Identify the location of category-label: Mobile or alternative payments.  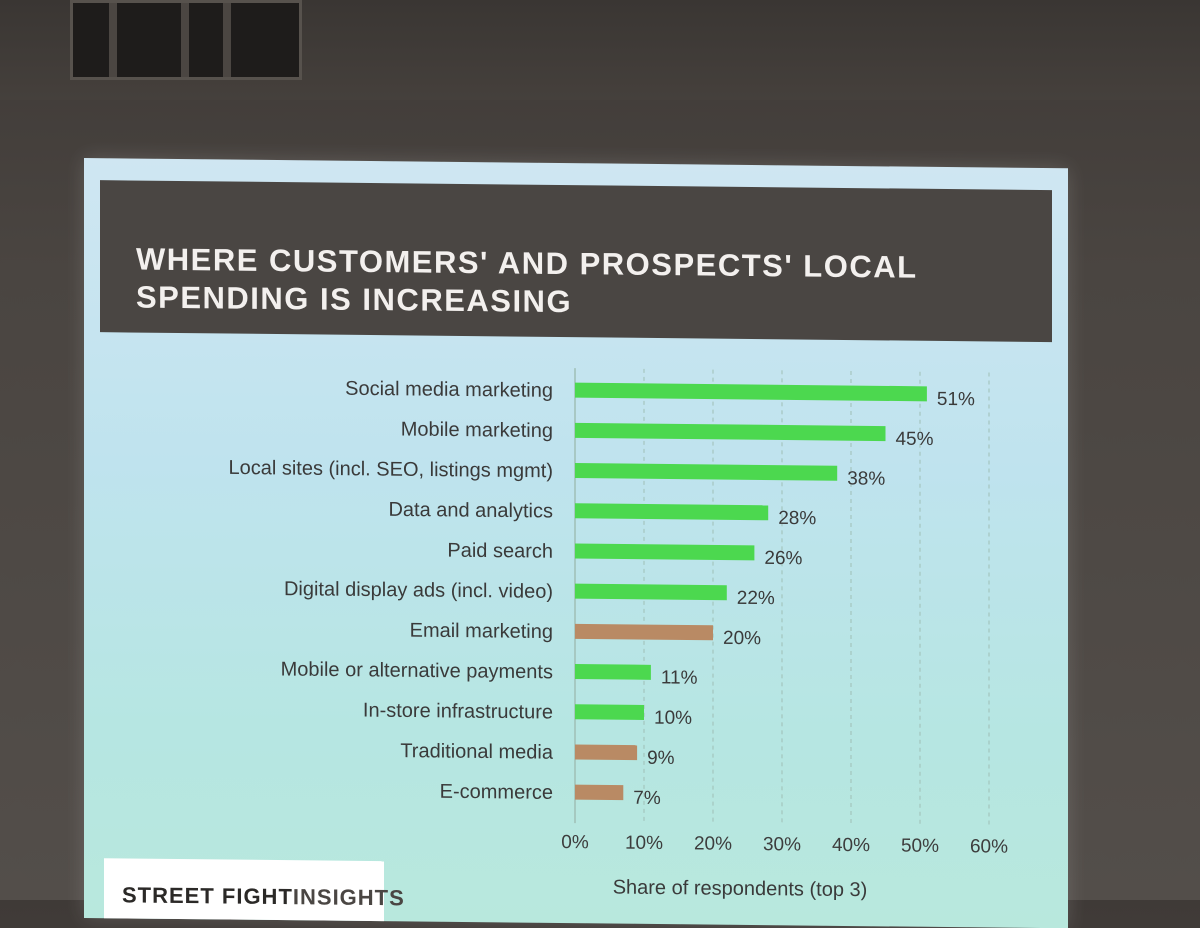
(417, 670).